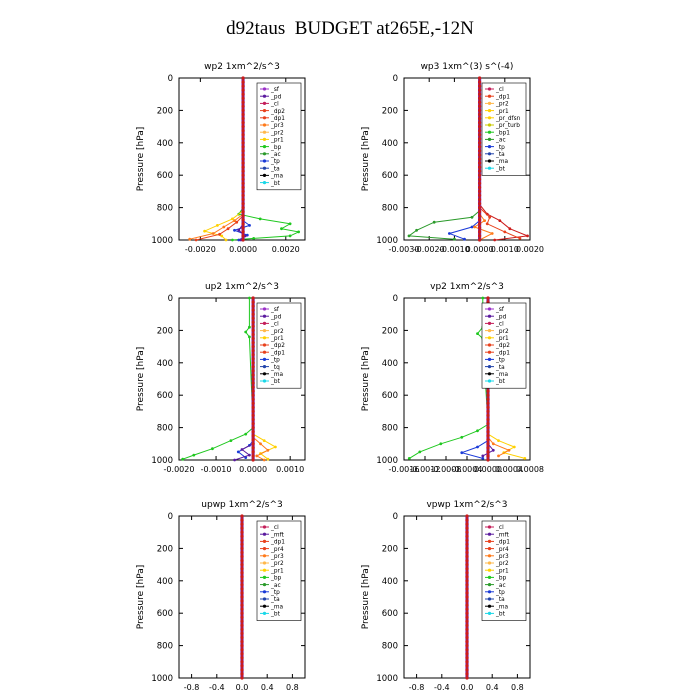 Image resolution: width=700 pixels, height=700 pixels. I want to click on x-tick-label: -0.4, so click(217, 687).